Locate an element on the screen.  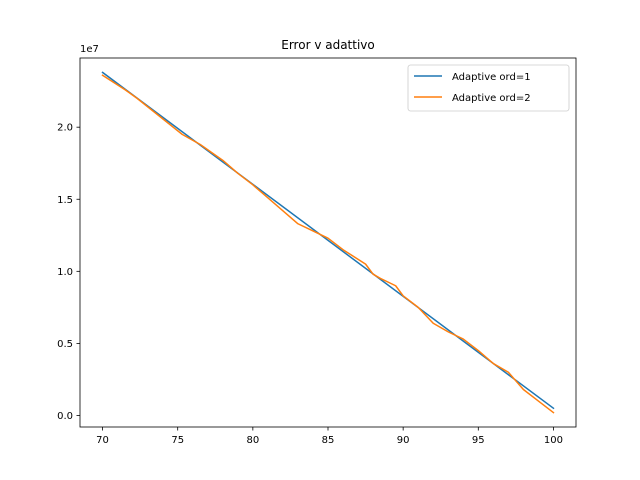
x-tick-label: 75 is located at coordinates (177, 440).